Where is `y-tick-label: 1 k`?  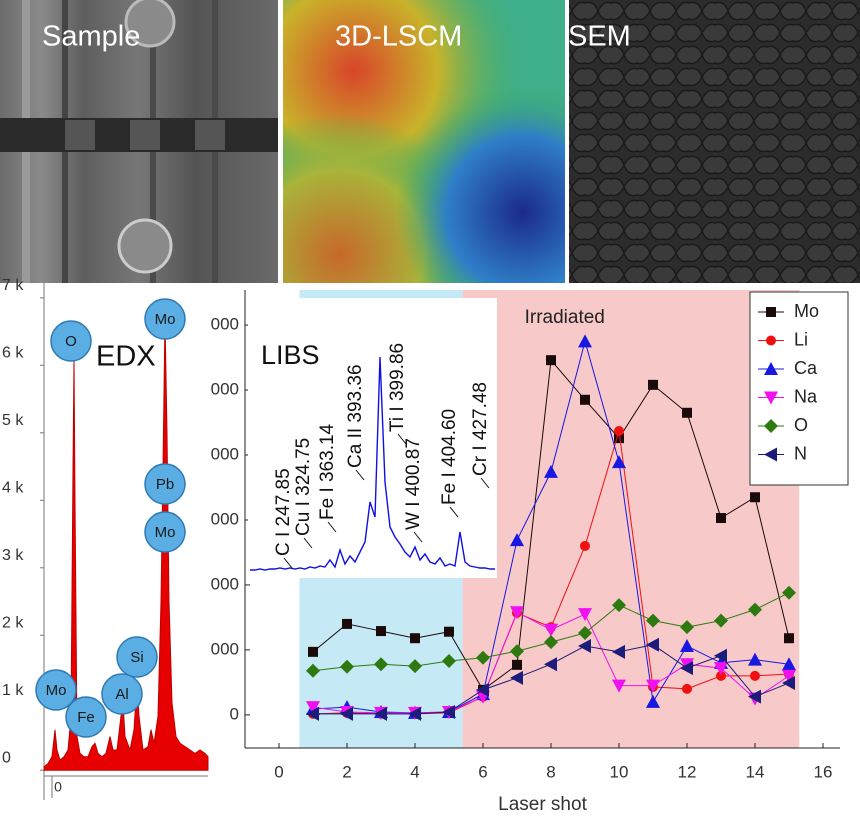 y-tick-label: 1 k is located at coordinates (13, 690).